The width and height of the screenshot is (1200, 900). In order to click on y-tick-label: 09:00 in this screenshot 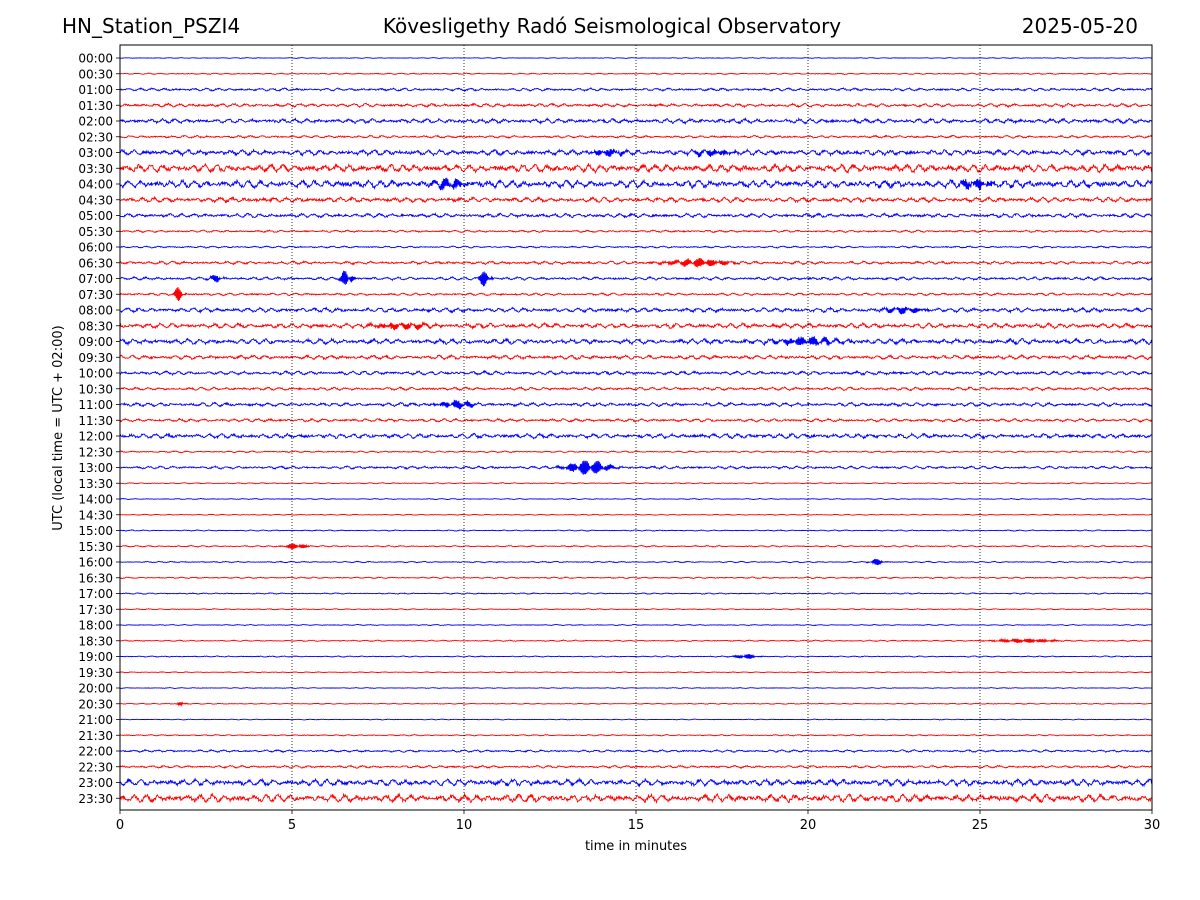, I will do `click(95, 342)`.